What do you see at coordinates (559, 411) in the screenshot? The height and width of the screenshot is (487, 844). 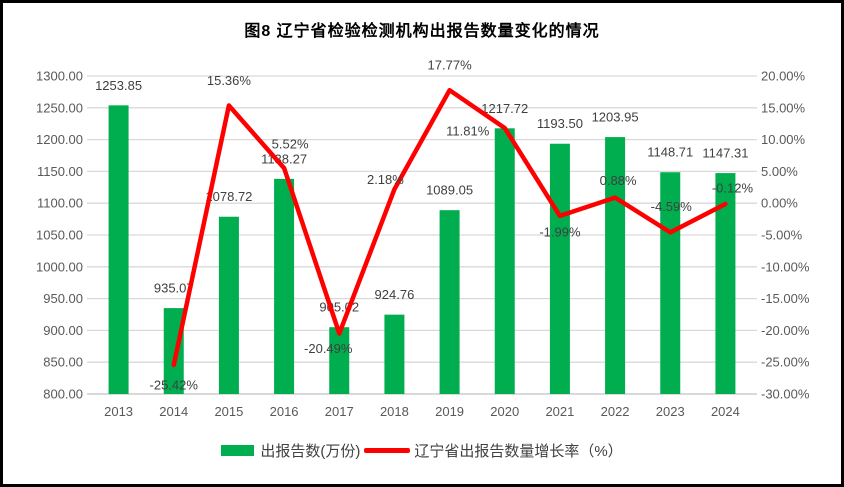 I see `x-tick-label-2021: 2021` at bounding box center [559, 411].